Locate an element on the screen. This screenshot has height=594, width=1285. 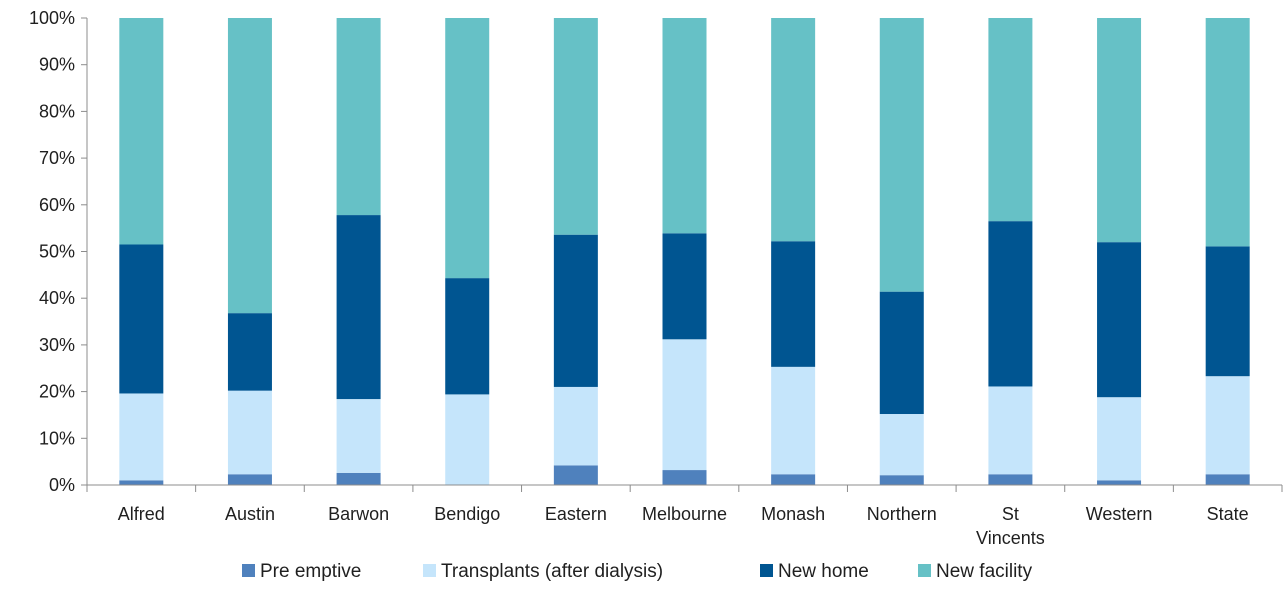
x-tick-label: Melbourne is located at coordinates (684, 514).